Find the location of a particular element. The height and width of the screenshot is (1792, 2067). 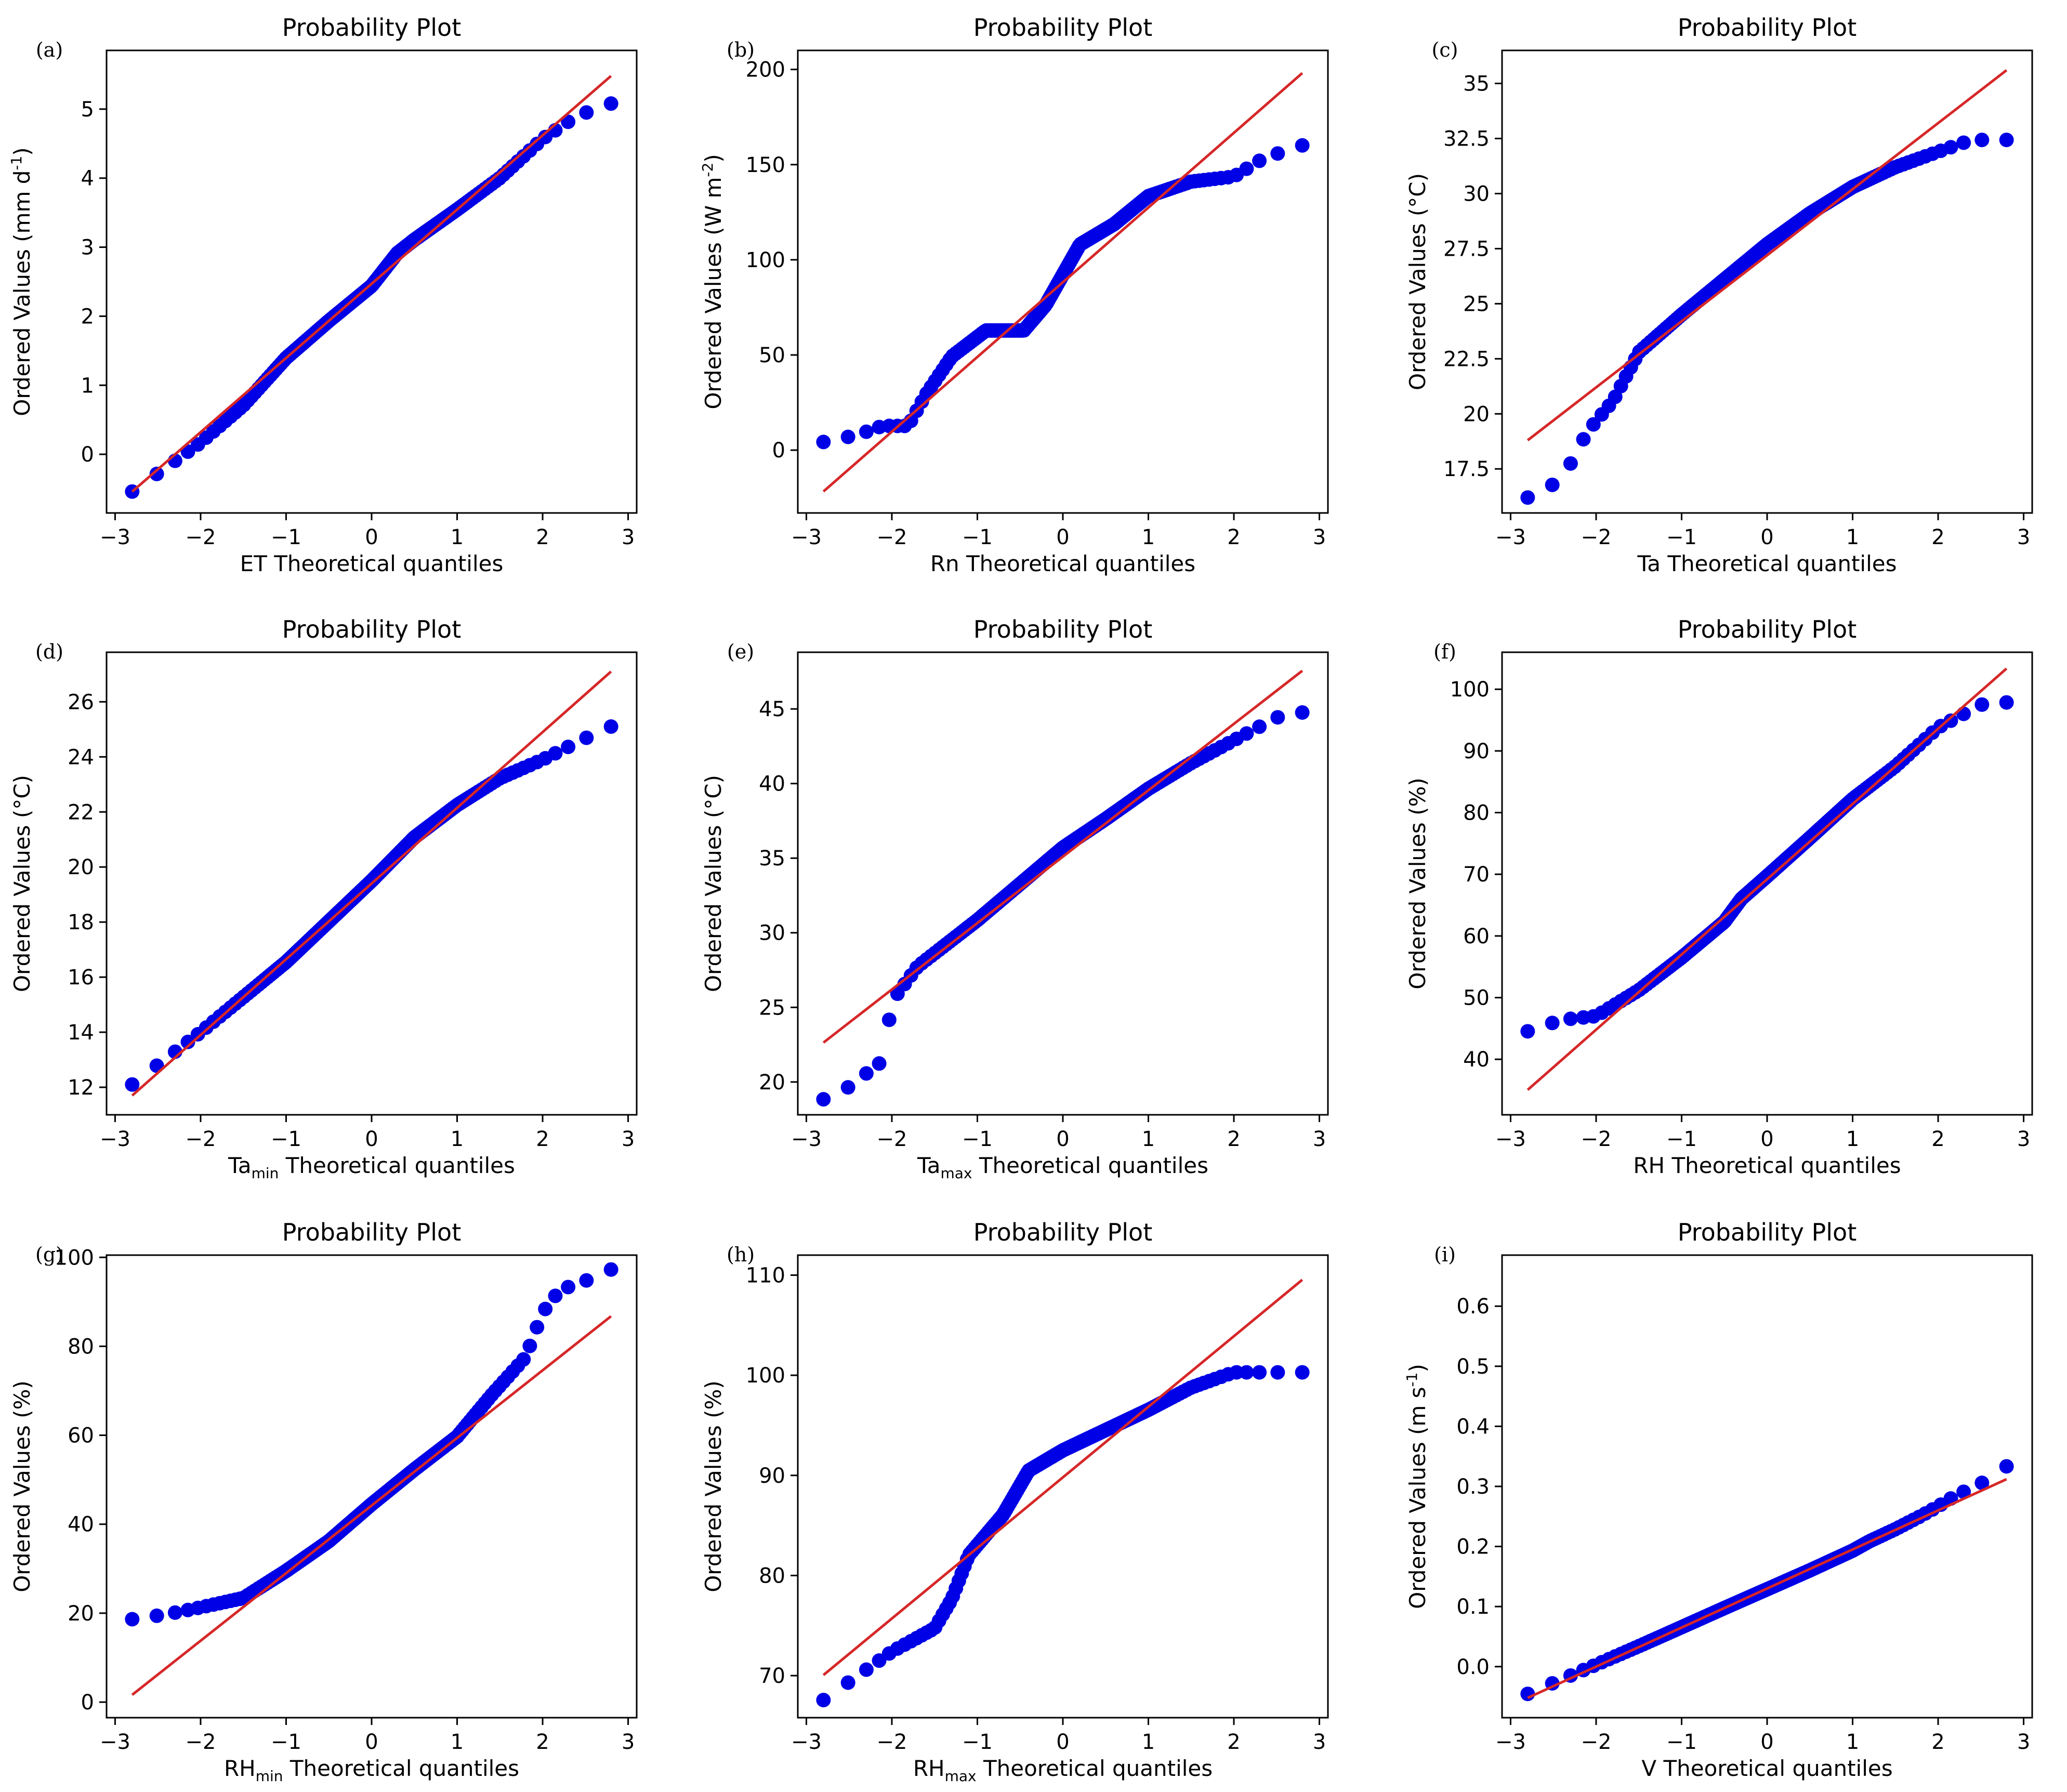

y-tick-label: 22 is located at coordinates (81, 812).